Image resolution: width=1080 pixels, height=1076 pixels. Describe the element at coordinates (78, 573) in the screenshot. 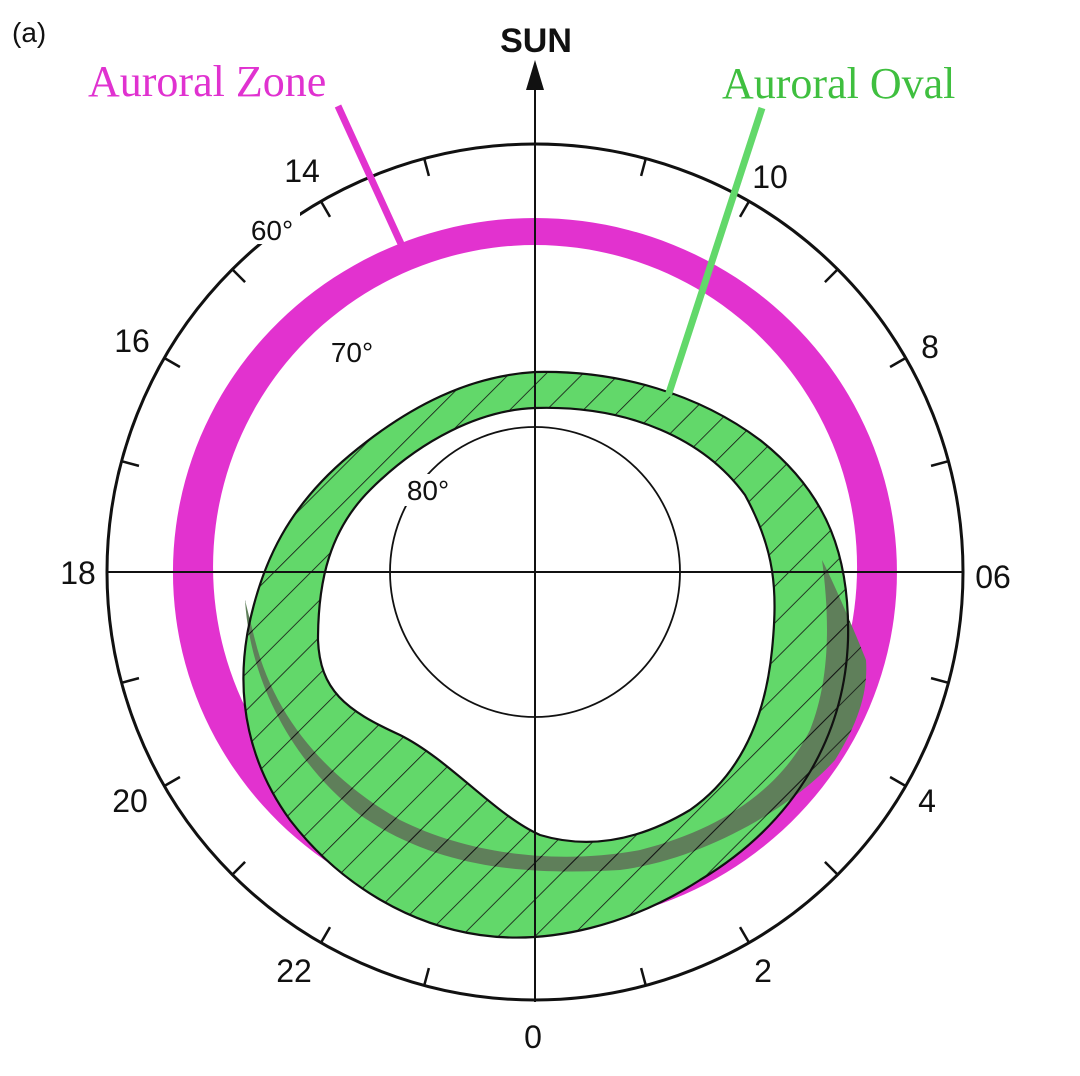

I see `hour-label-18: 18` at that location.